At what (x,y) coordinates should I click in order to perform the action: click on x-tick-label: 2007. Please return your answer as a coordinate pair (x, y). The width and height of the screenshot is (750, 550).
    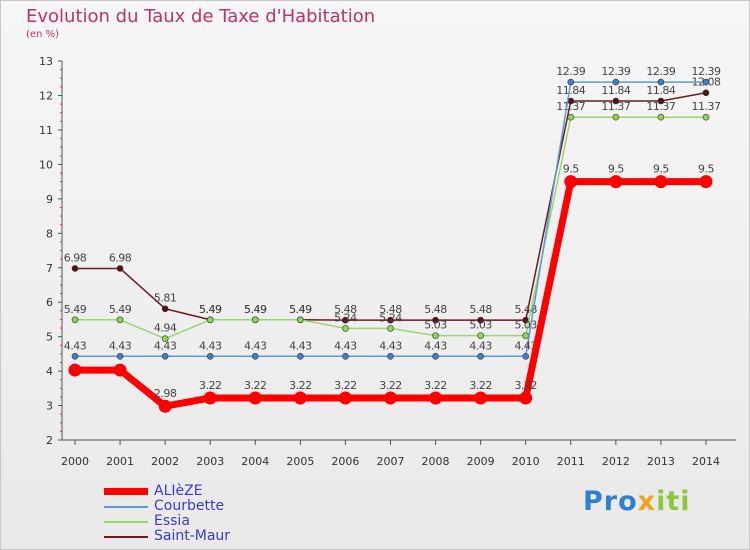
    Looking at the image, I should click on (390, 461).